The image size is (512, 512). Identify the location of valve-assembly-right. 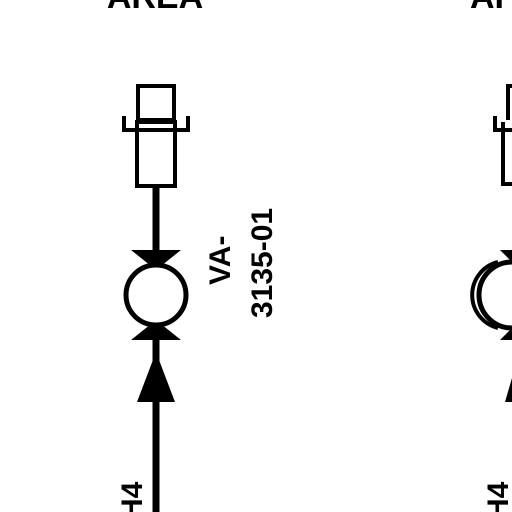
(491, 243).